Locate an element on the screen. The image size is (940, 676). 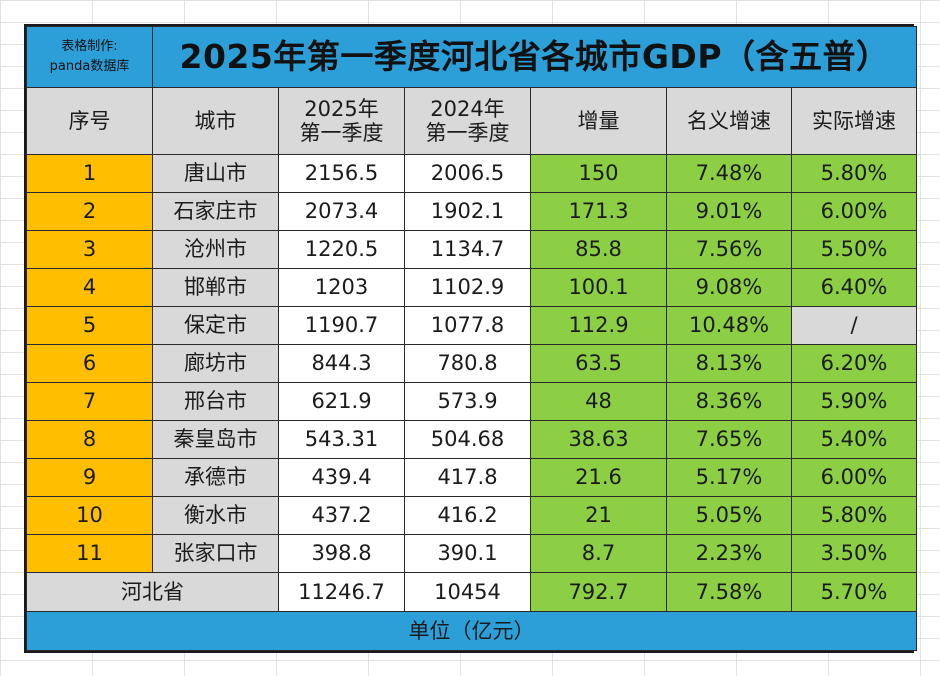
cell-increase: 150 is located at coordinates (598, 173).